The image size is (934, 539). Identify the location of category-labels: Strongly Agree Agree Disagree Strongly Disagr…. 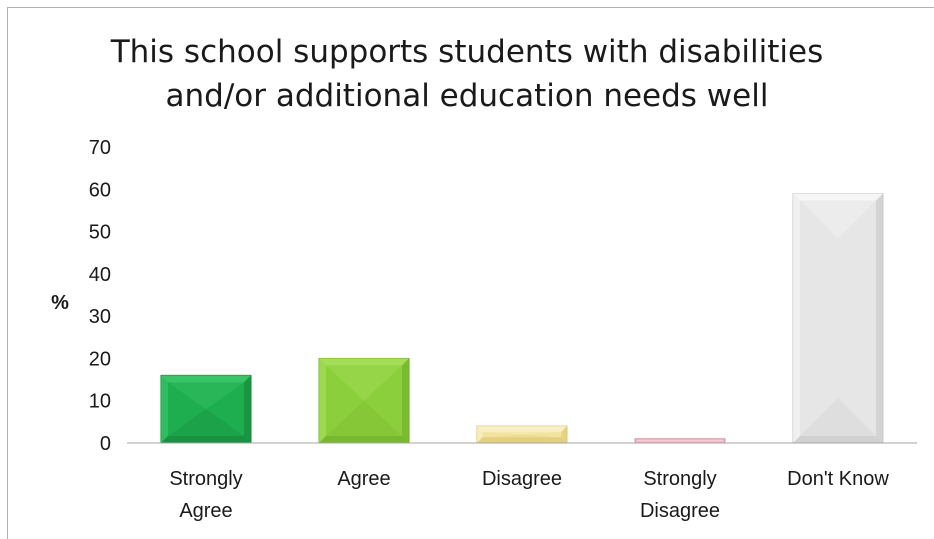
(529, 495).